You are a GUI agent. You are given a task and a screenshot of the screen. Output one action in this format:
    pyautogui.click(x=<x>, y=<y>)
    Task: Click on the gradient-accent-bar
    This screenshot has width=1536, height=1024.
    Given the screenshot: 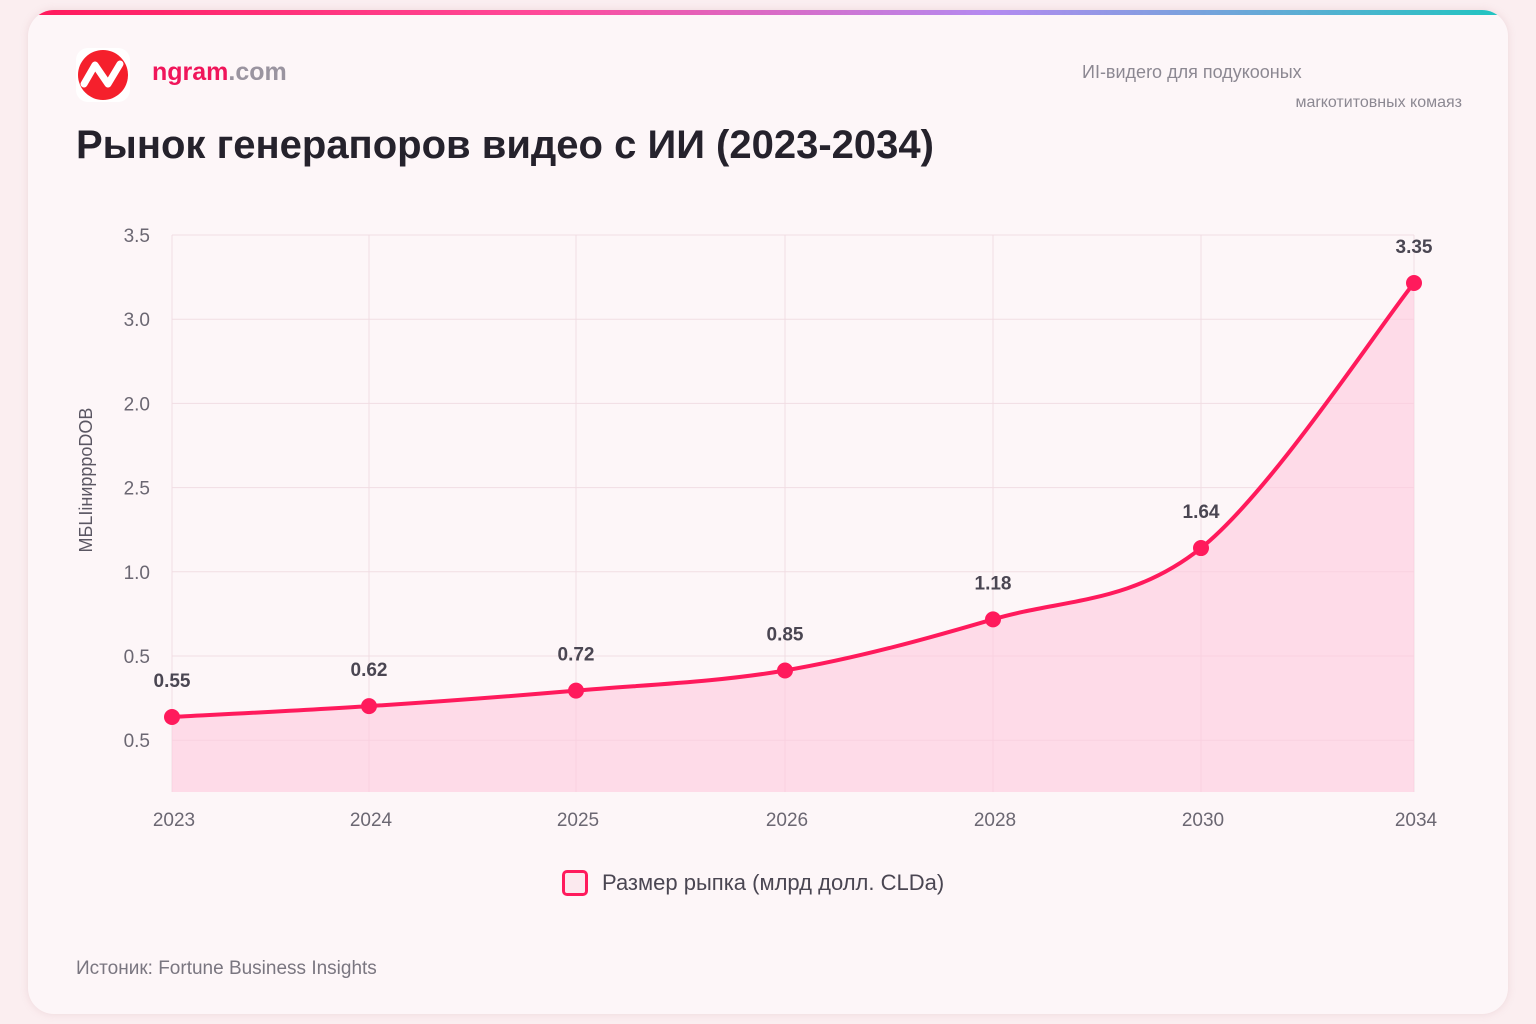 What is the action you would take?
    pyautogui.click(x=768, y=12)
    